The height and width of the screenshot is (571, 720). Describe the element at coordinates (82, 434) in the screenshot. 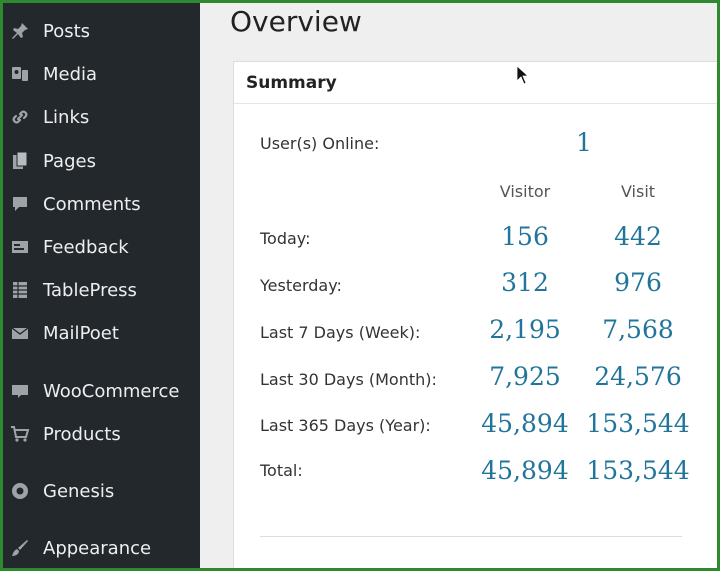

I see `sidebar-item-label: Products` at that location.